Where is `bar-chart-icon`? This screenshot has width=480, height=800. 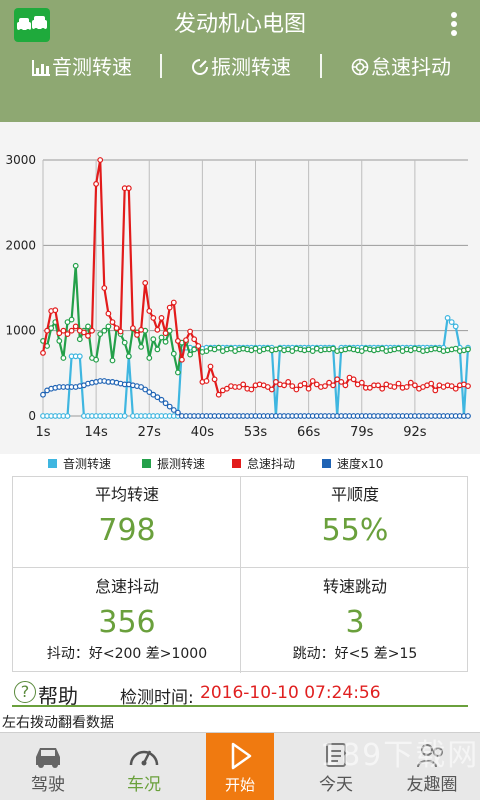
bar-chart-icon is located at coordinates (41, 69).